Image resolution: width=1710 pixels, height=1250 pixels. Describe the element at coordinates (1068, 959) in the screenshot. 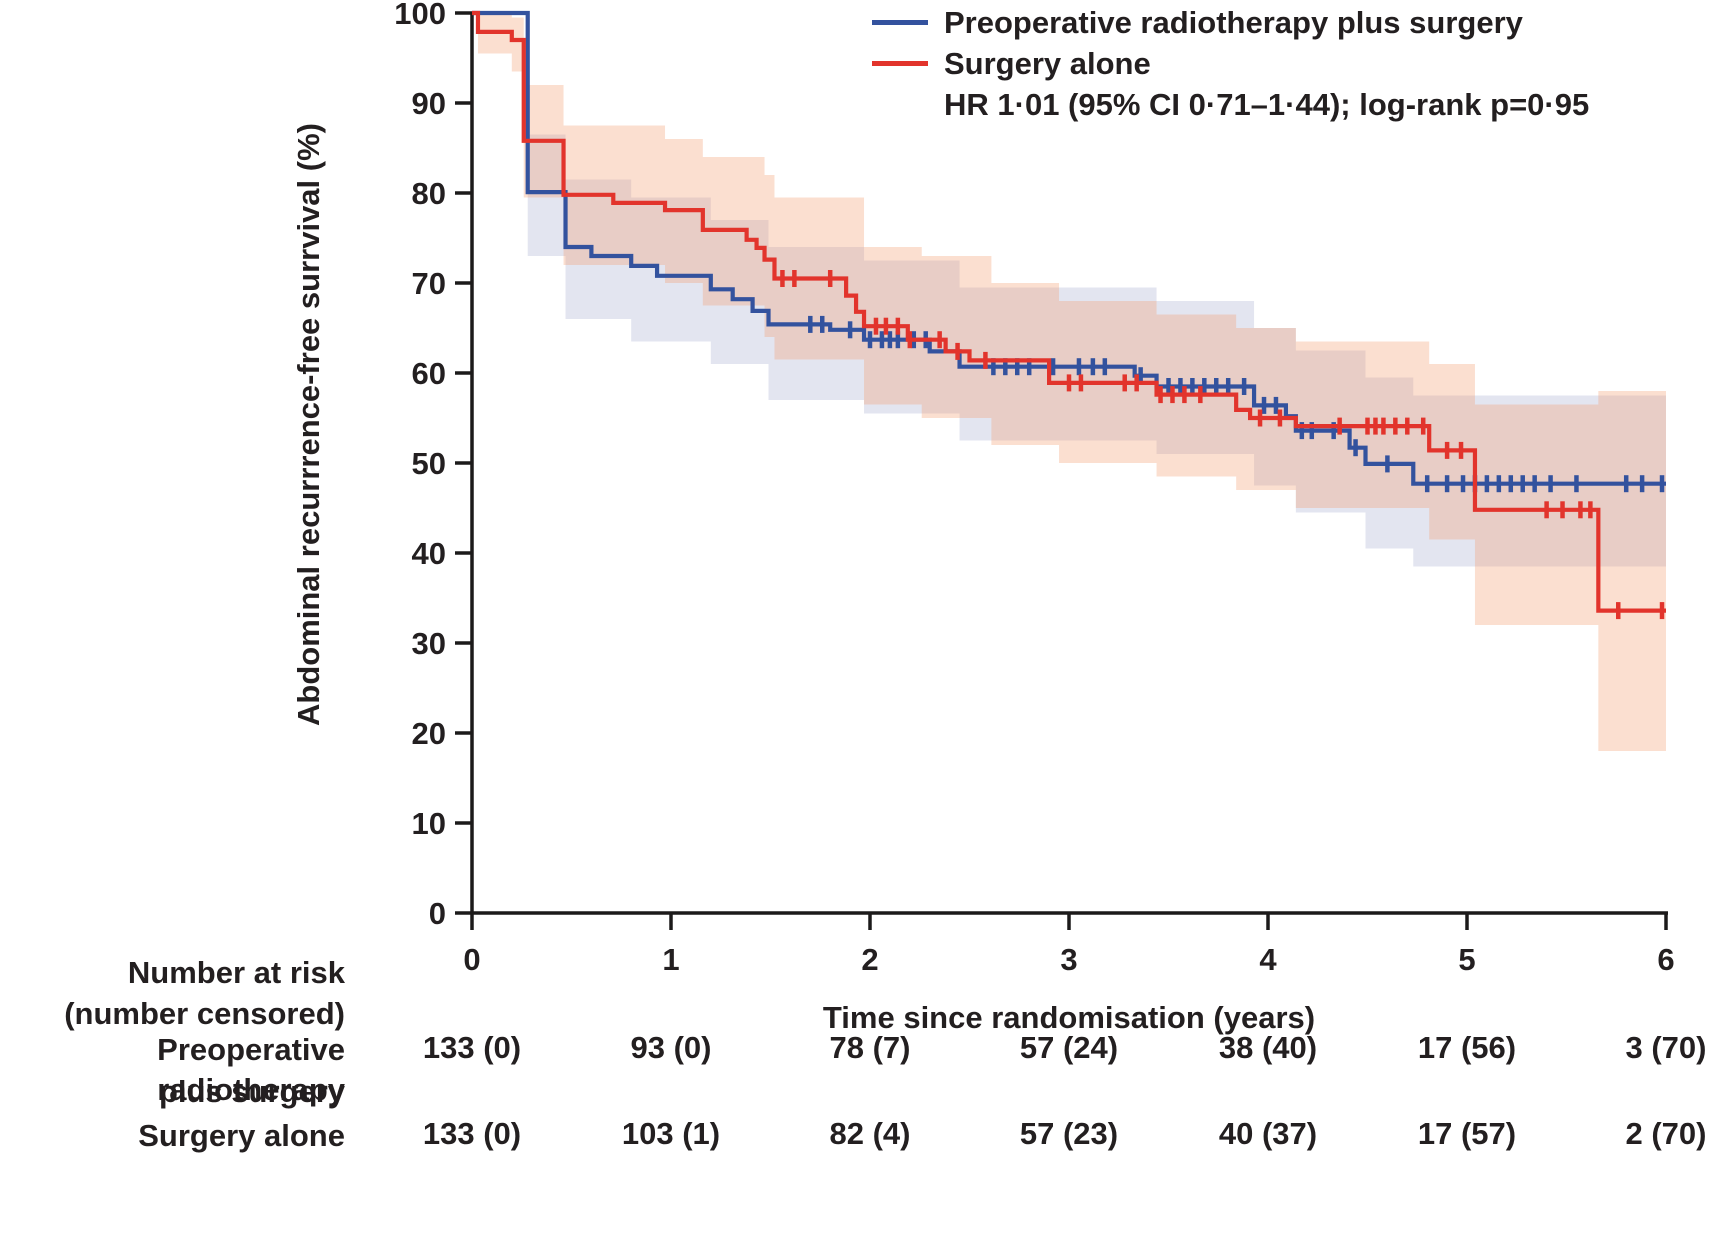

I see `x-tick-label: 3` at that location.